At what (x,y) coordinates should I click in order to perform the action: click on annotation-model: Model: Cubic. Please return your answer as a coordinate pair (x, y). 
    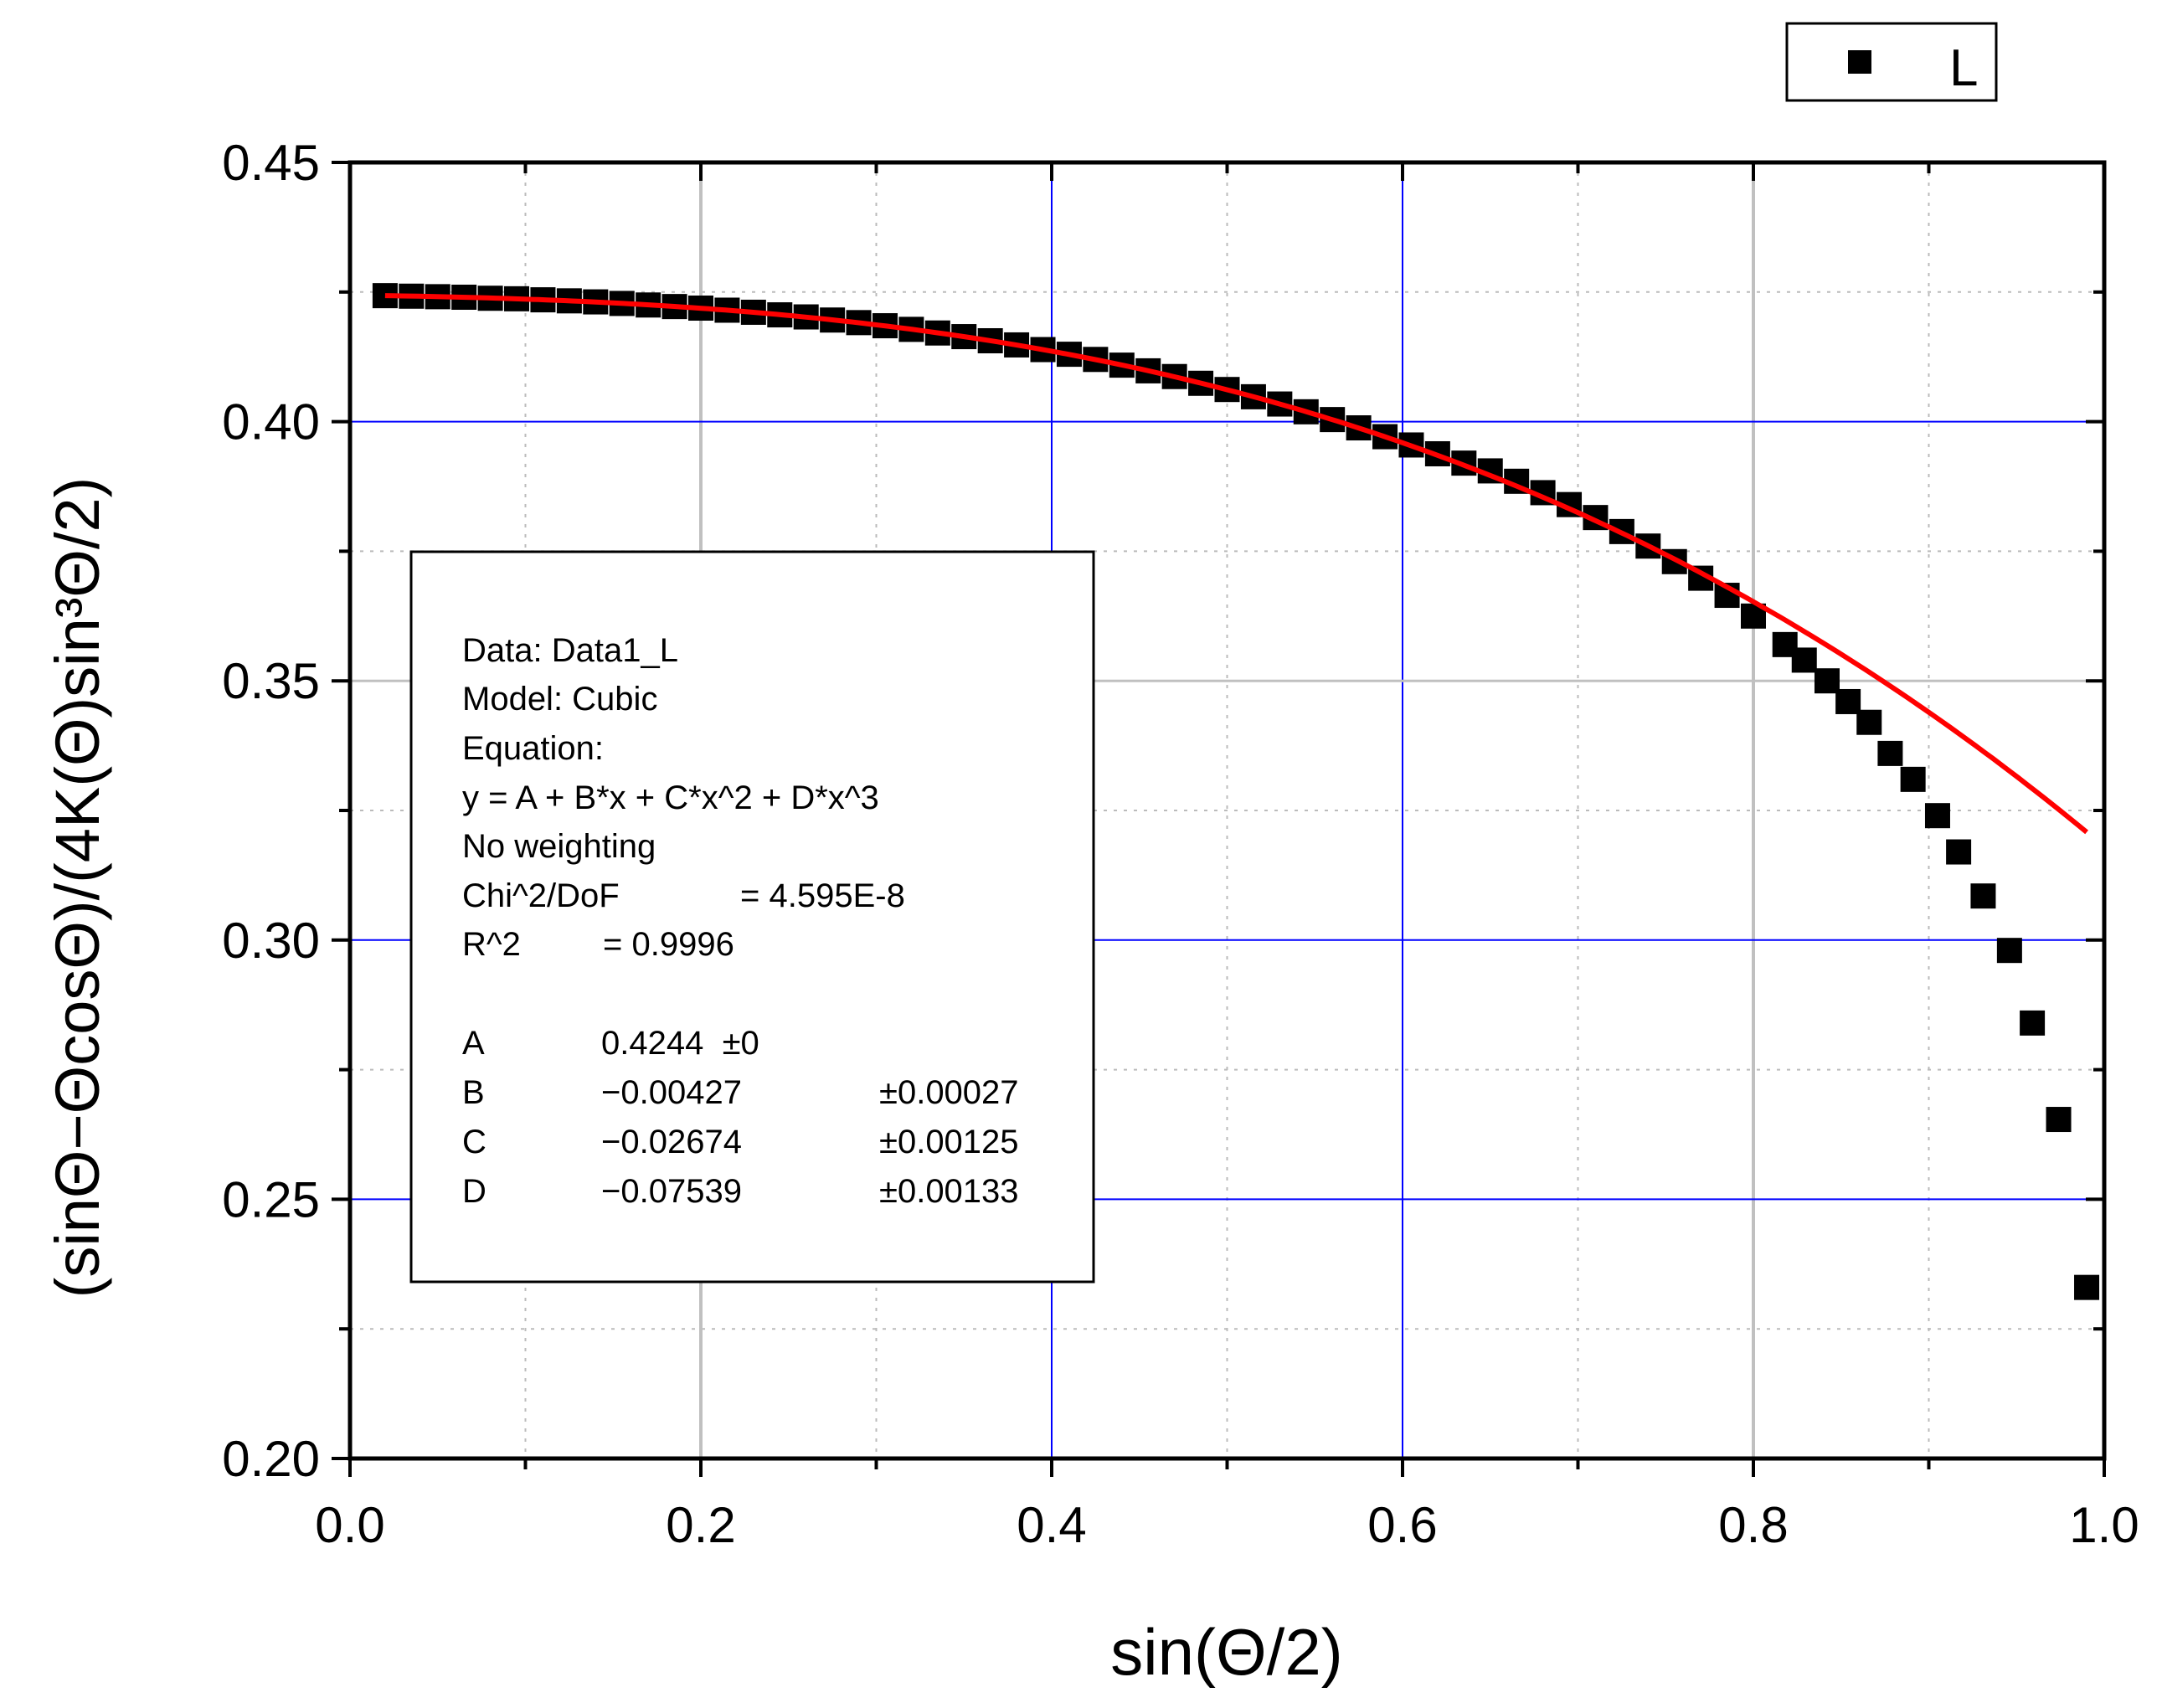
    Looking at the image, I should click on (559, 699).